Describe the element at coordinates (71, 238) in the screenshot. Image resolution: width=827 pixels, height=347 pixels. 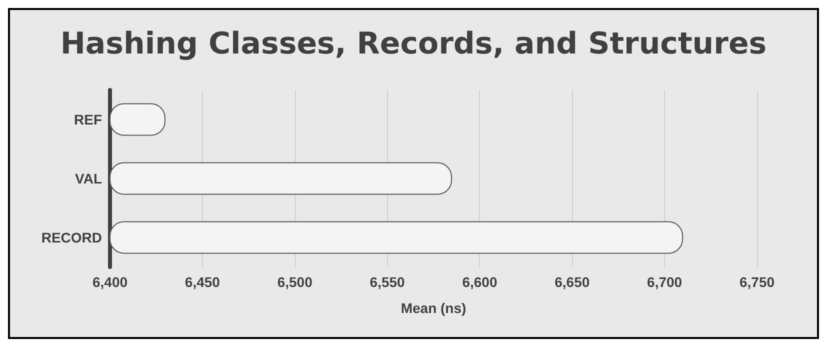
I see `y-tick-label: RECORD` at that location.